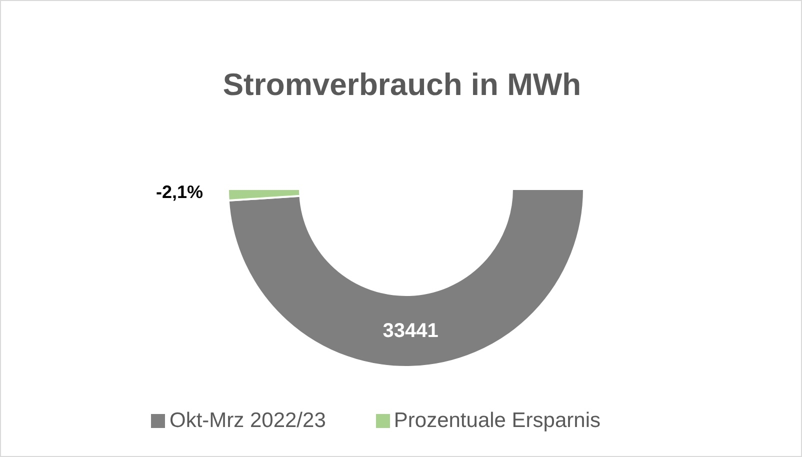 The image size is (802, 457). I want to click on text: -2,1%, so click(178, 192).